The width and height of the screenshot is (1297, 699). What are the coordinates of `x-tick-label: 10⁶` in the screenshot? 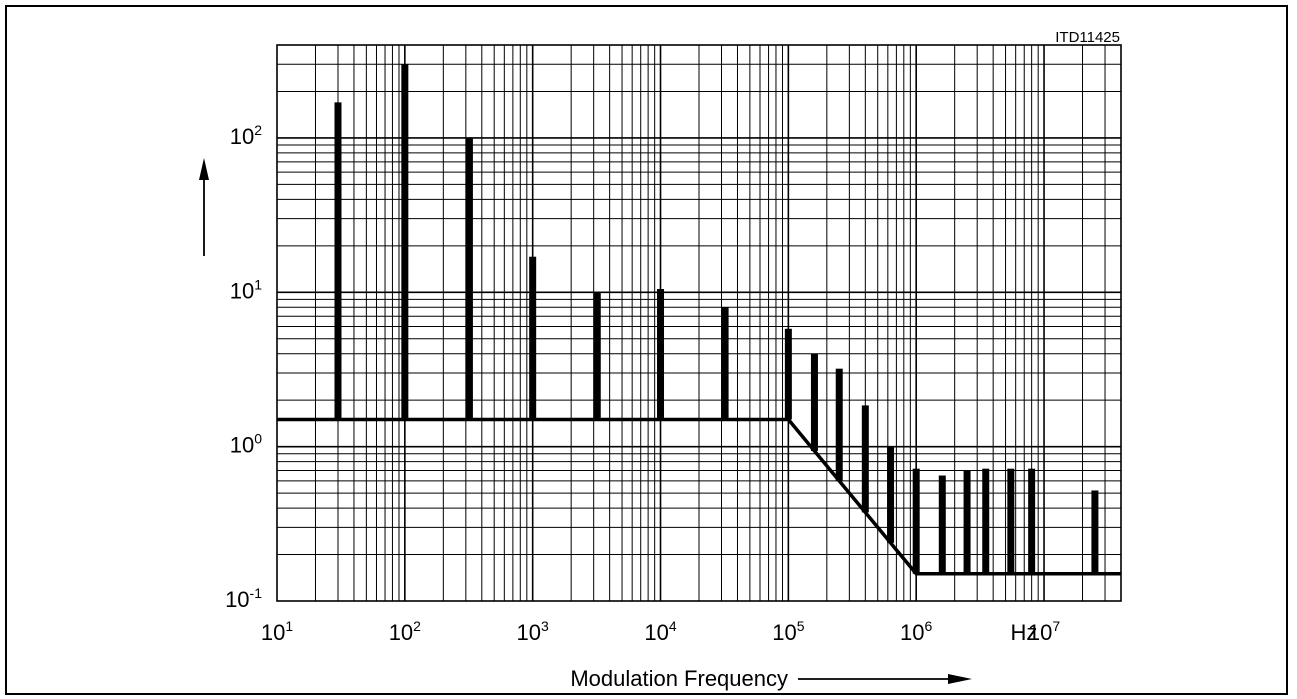 It's located at (916, 631).